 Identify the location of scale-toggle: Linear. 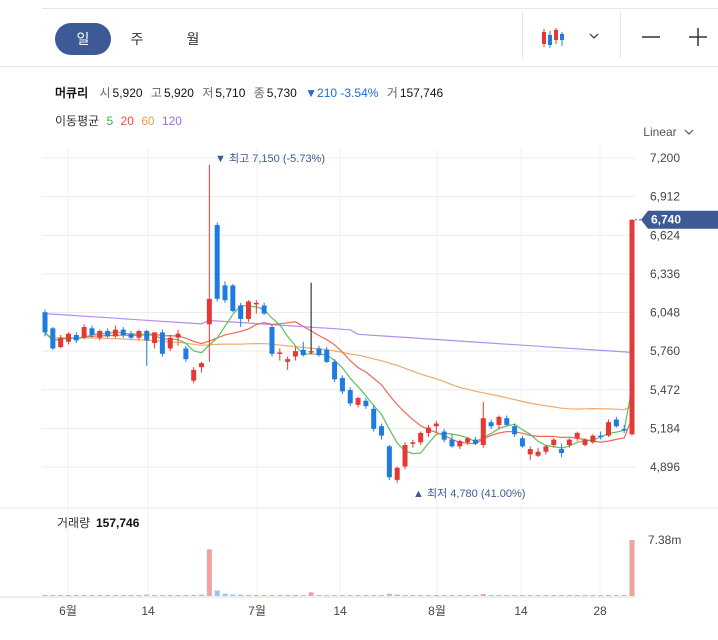
(668, 132).